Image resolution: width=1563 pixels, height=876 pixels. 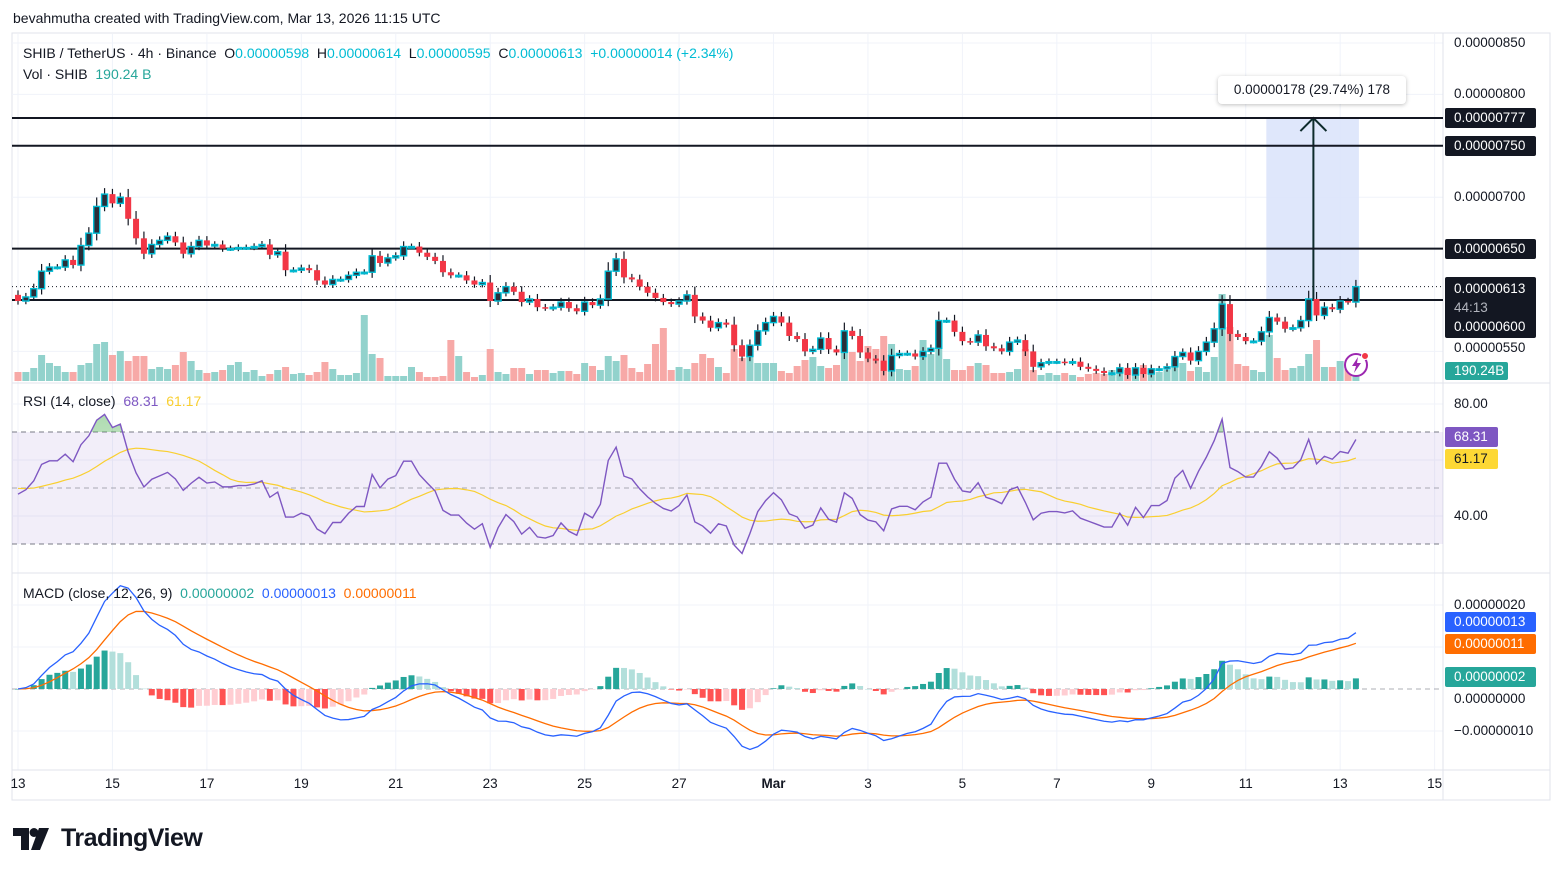 I want to click on macd-label: MACD (close, 12, 26, 9), so click(x=98, y=593).